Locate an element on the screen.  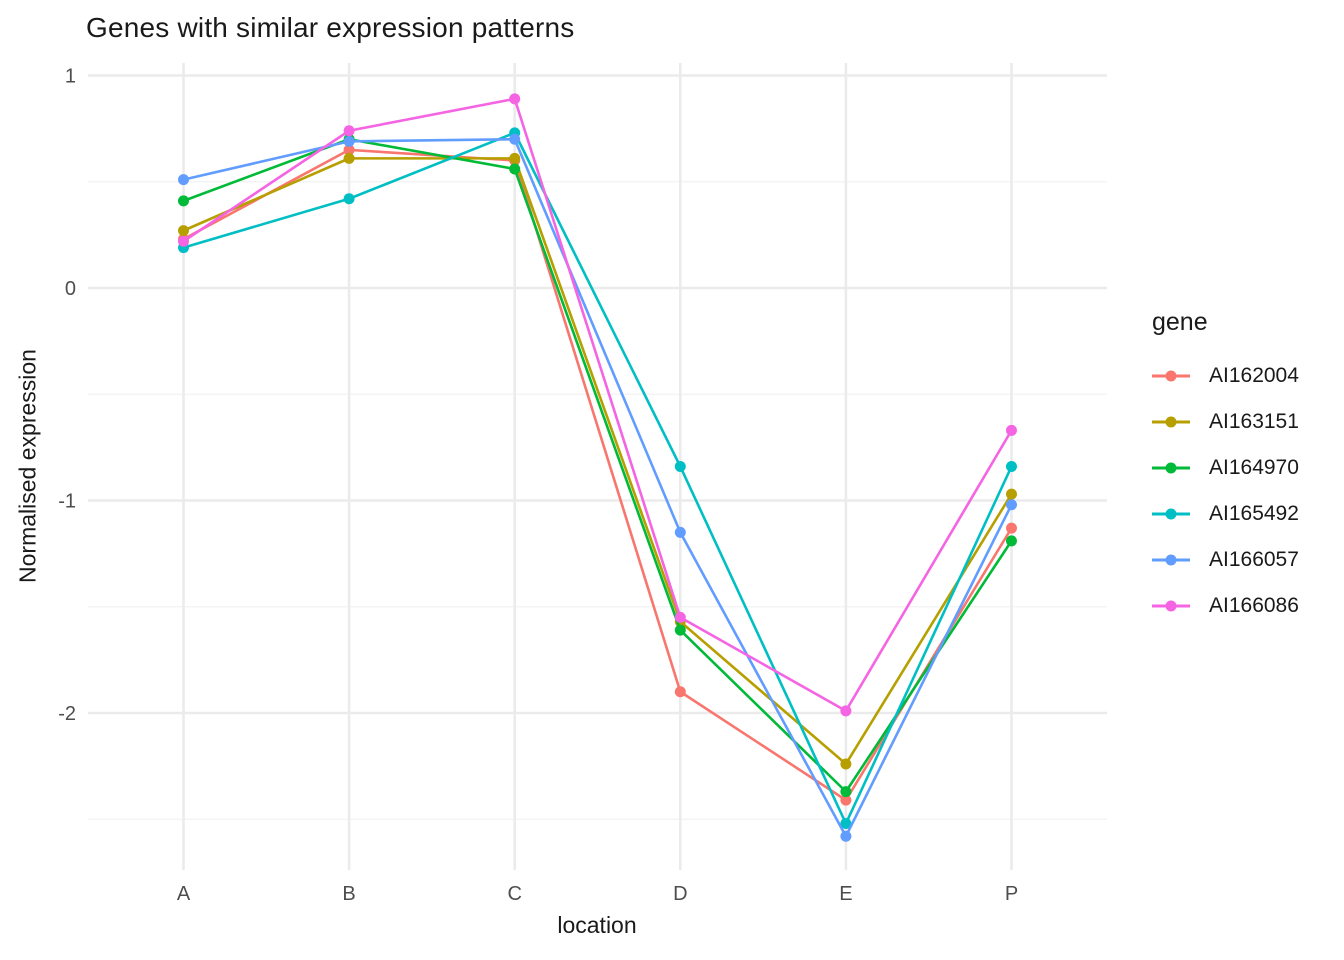
legend-item-AI166057: AI166057 is located at coordinates (1224, 560).